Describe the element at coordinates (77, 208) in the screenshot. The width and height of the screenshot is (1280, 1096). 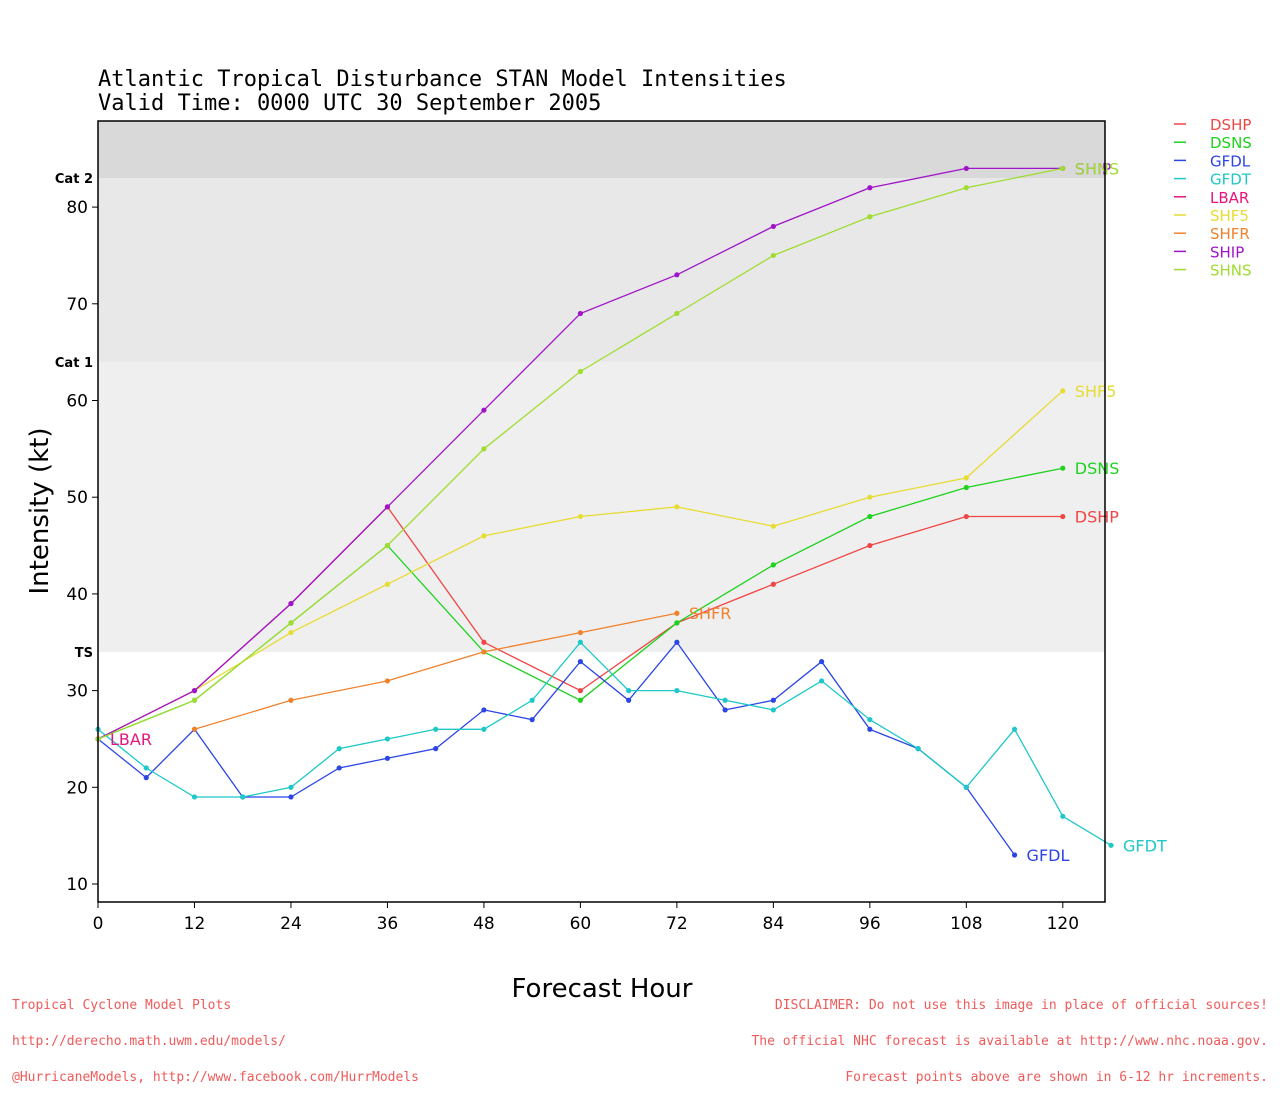
I see `y-tick-label: 80` at that location.